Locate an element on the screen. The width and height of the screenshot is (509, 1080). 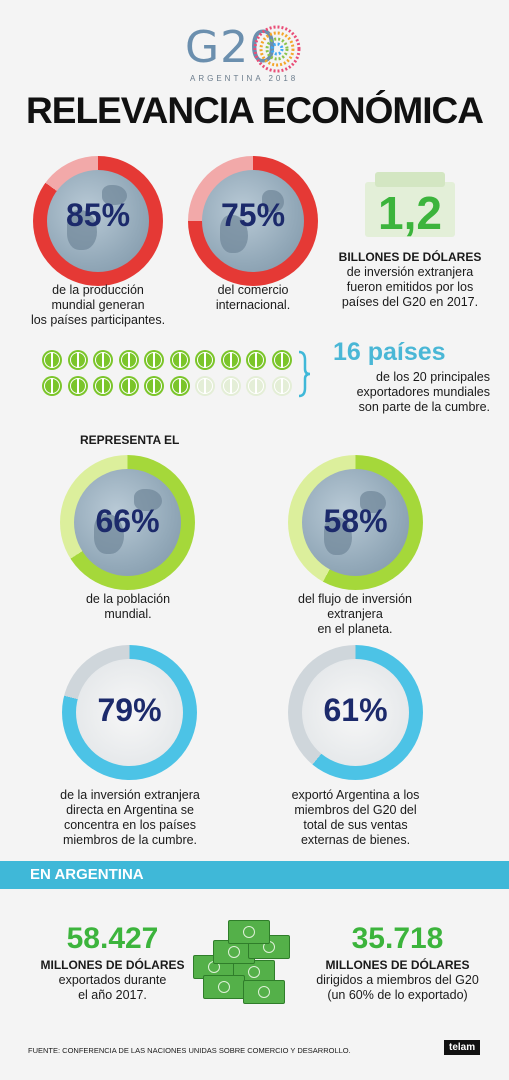
money-stack-icon is located at coordinates (410, 207).